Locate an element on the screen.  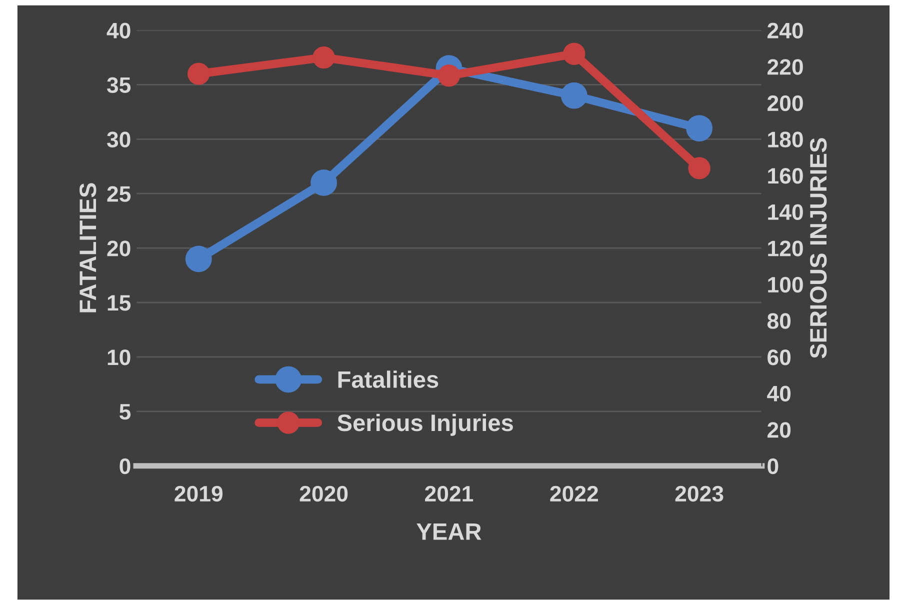
y2-tick-label: 220 is located at coordinates (785, 67).